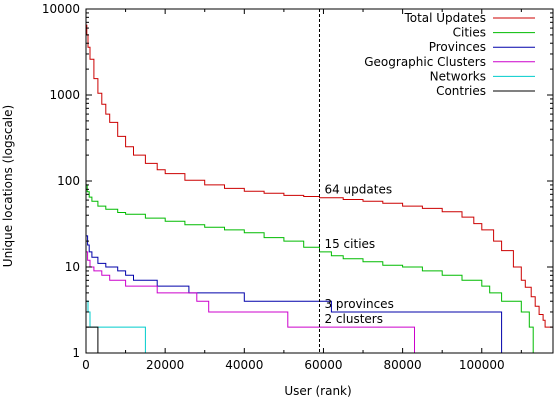  Describe the element at coordinates (244, 365) in the screenshot. I see `x-tick-label: 40000` at that location.